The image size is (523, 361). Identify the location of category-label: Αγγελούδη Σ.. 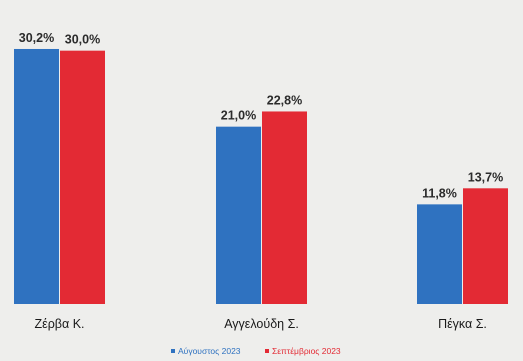
(261, 324).